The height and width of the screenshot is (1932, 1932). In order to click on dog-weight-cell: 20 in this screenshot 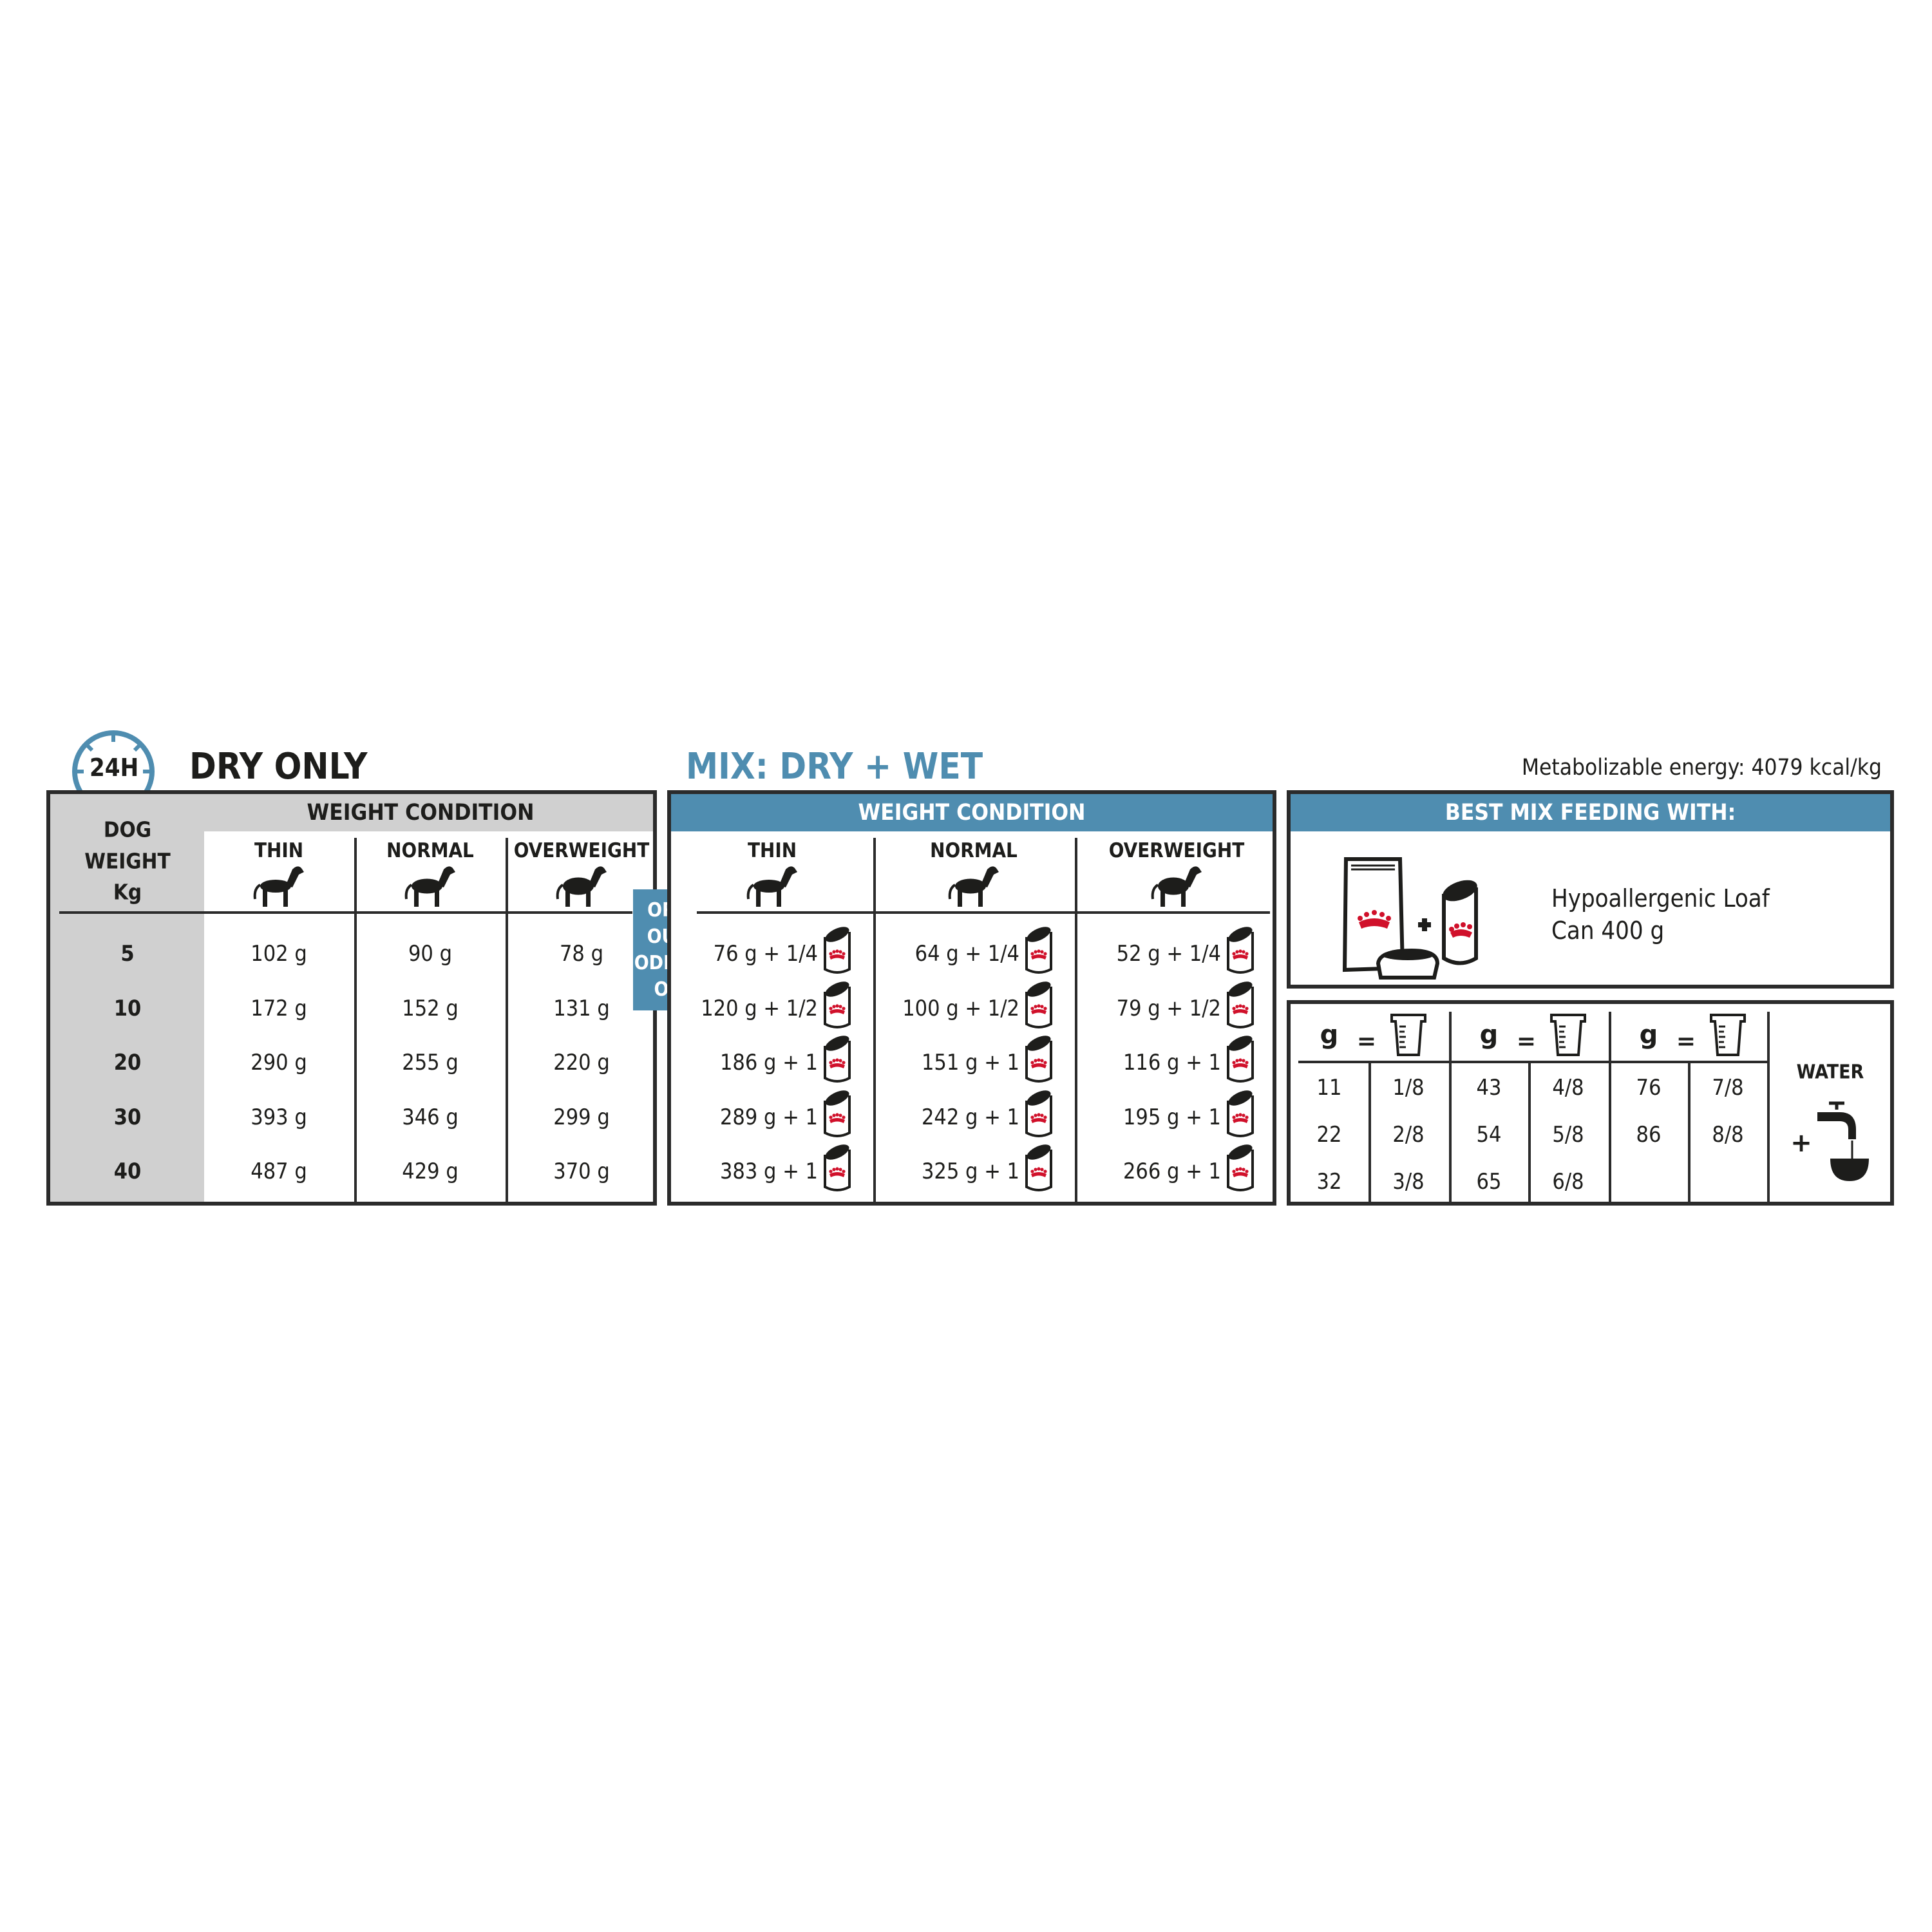, I will do `click(128, 1062)`.